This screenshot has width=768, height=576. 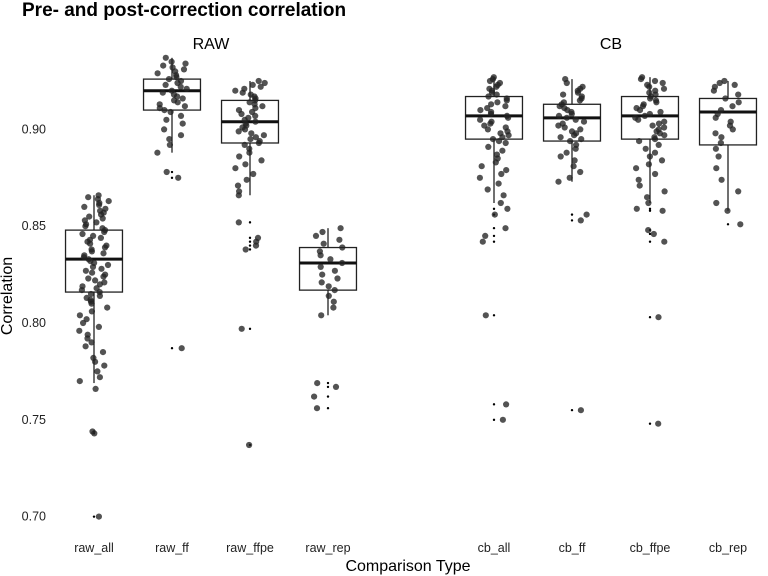 I want to click on box-group-cb_ff: cb_ff, so click(x=572, y=315).